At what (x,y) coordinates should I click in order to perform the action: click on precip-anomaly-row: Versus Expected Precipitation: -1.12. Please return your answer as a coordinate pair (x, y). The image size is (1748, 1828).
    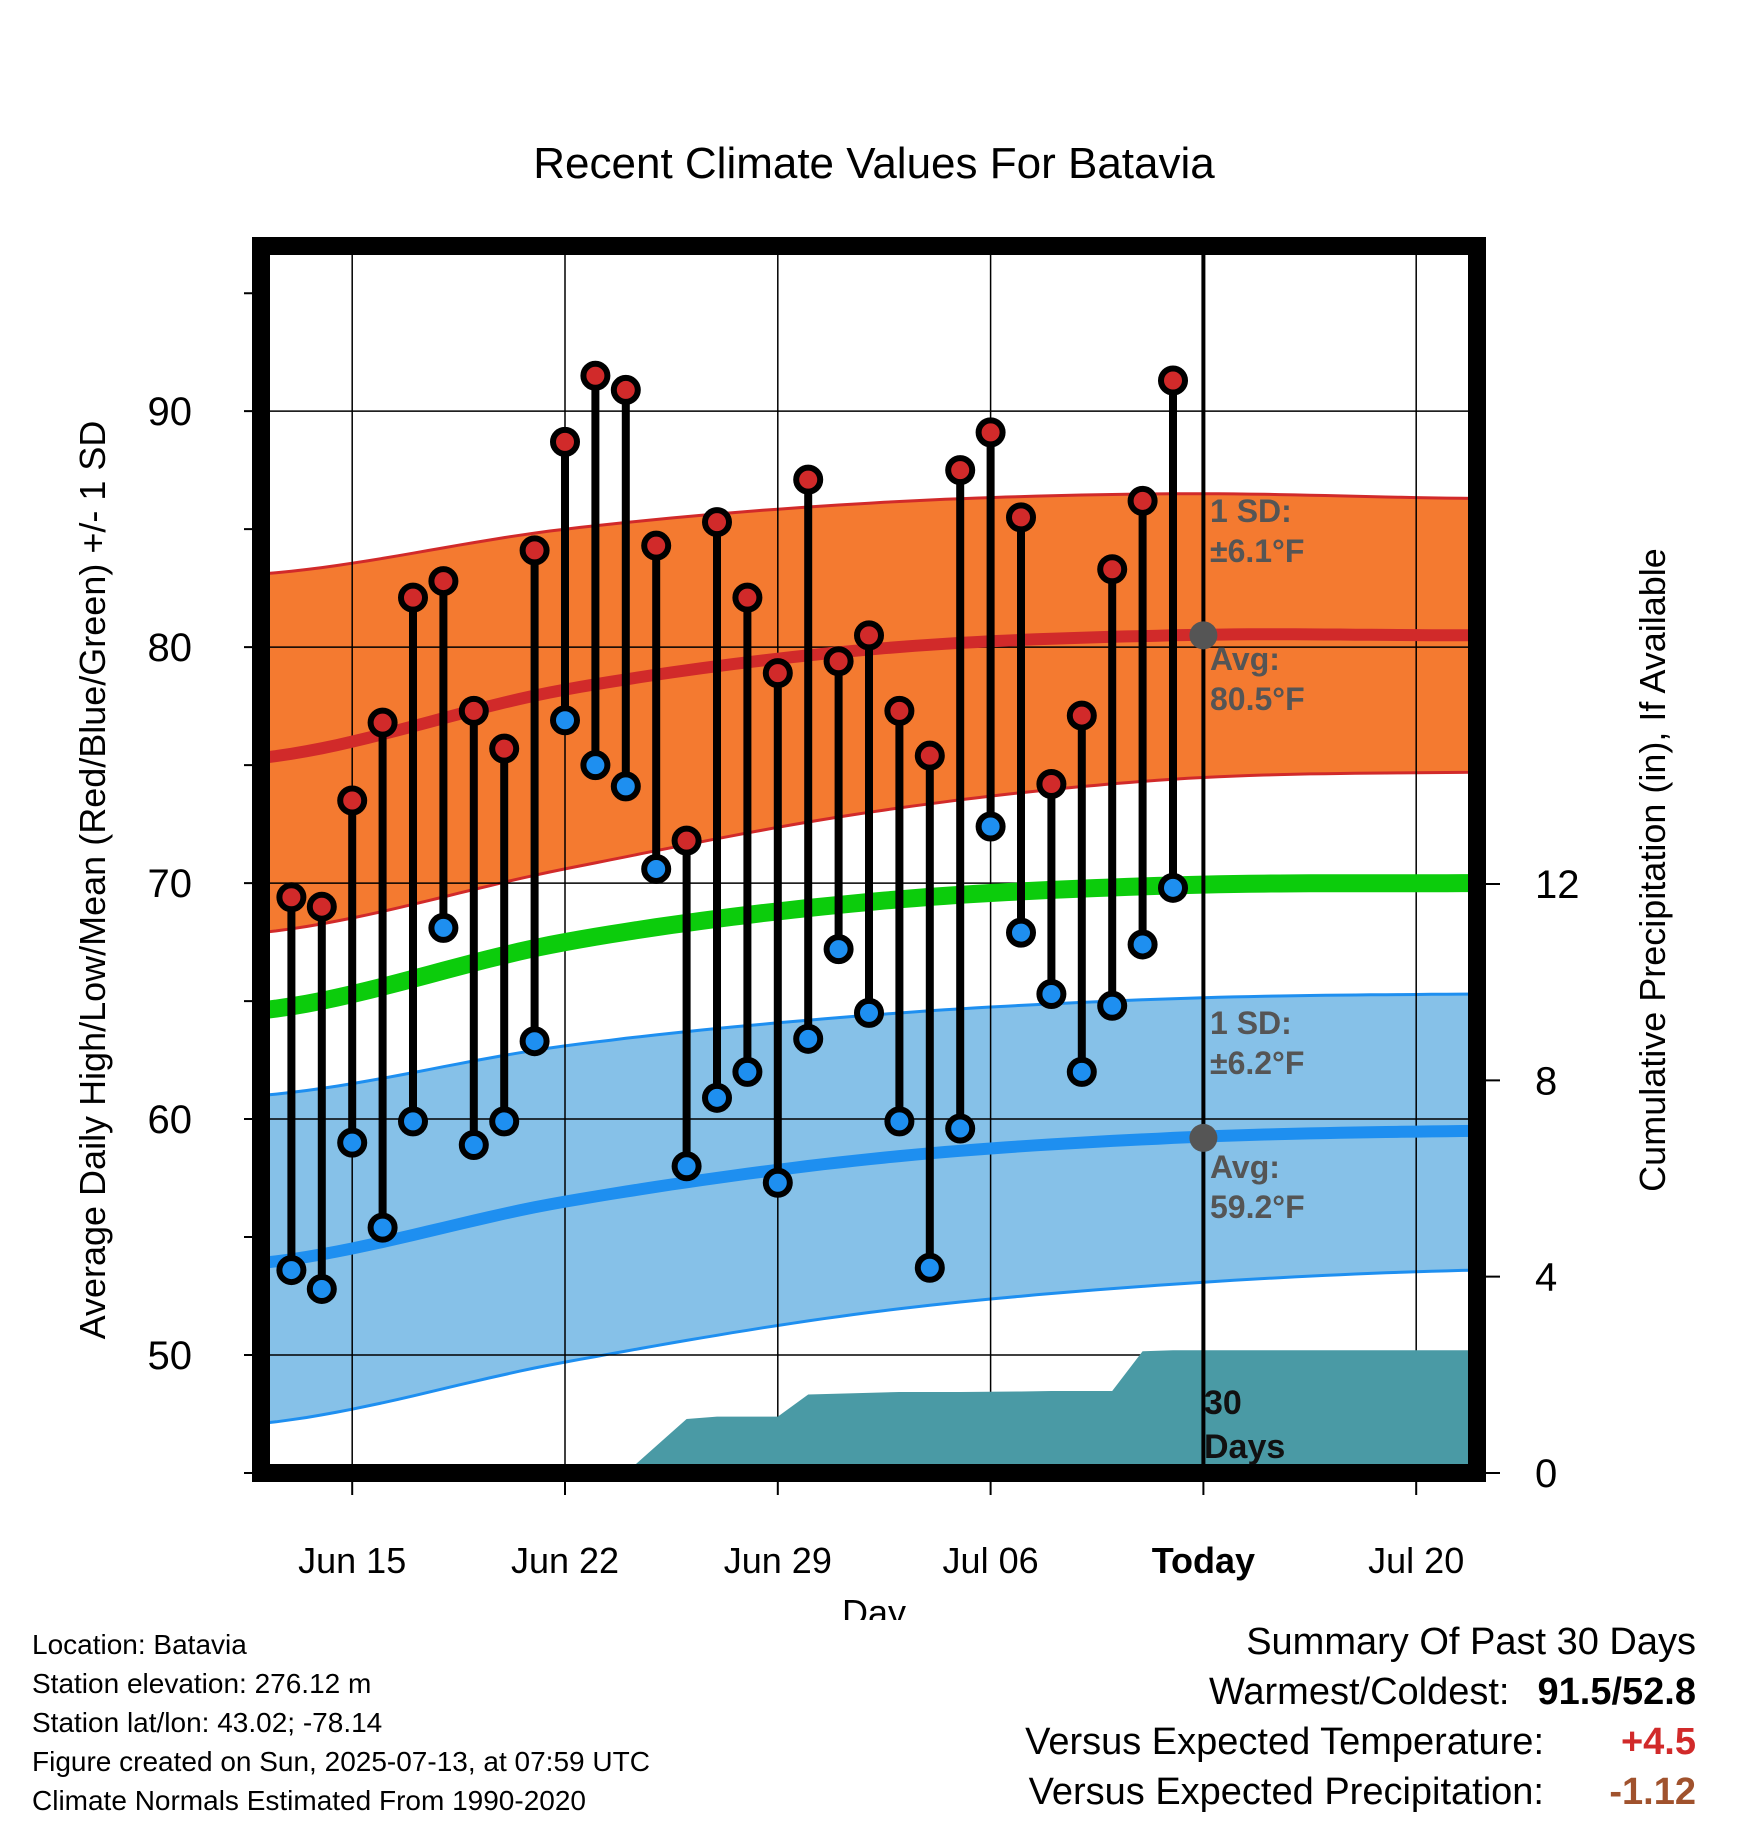
    Looking at the image, I should click on (1360, 1792).